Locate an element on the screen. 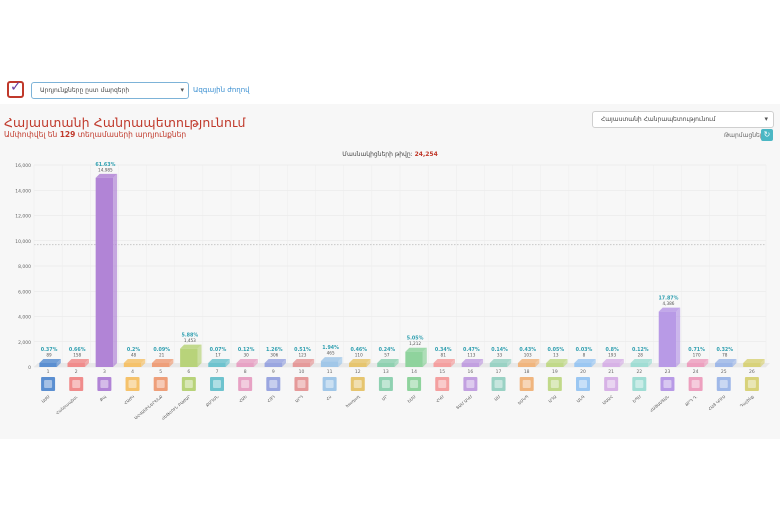  party-name-label: ԱՆԳ is located at coordinates (581, 399).